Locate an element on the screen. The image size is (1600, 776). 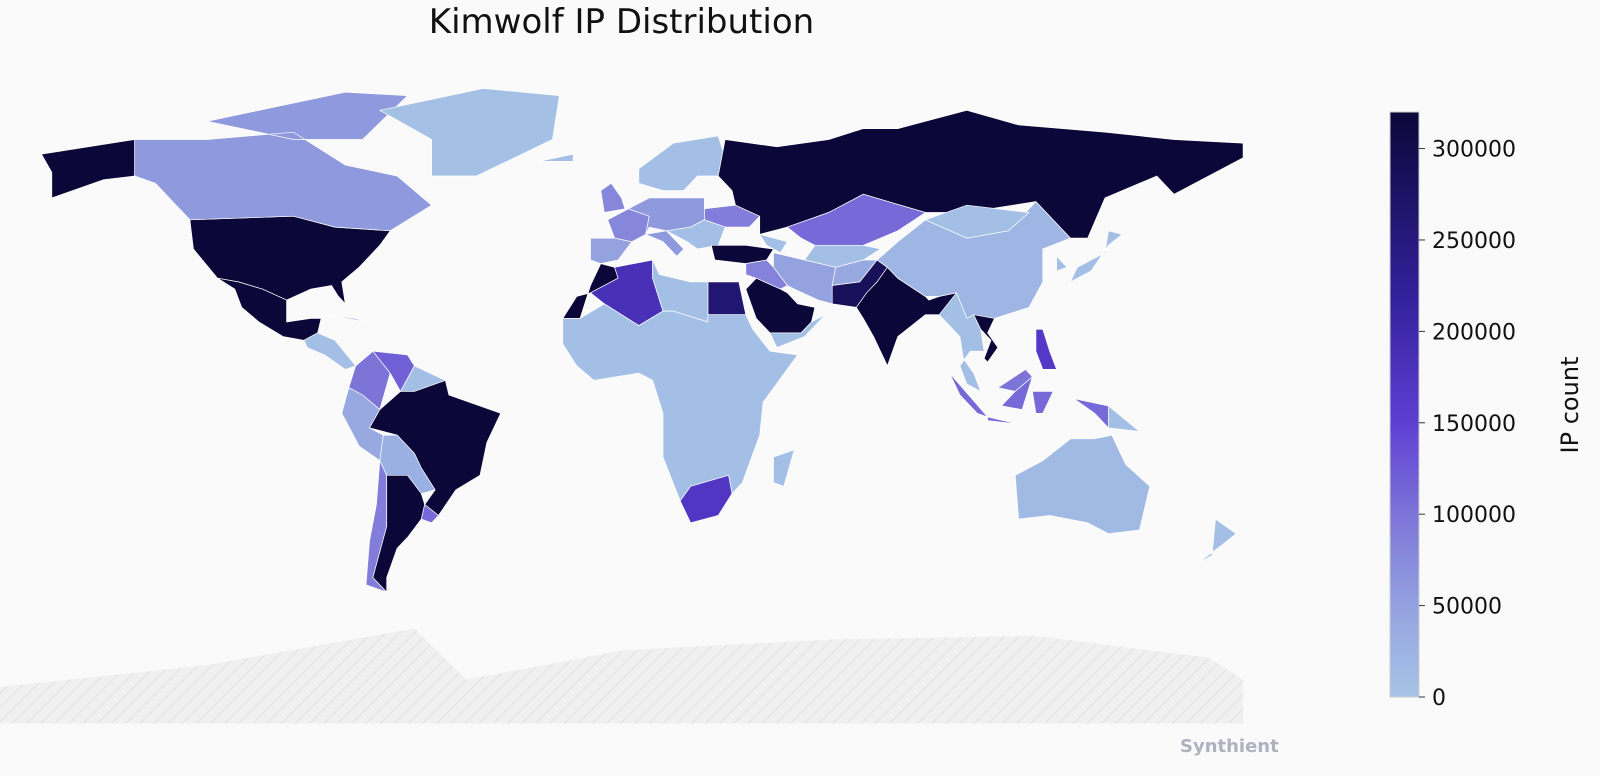
country-egypt is located at coordinates (727, 298).